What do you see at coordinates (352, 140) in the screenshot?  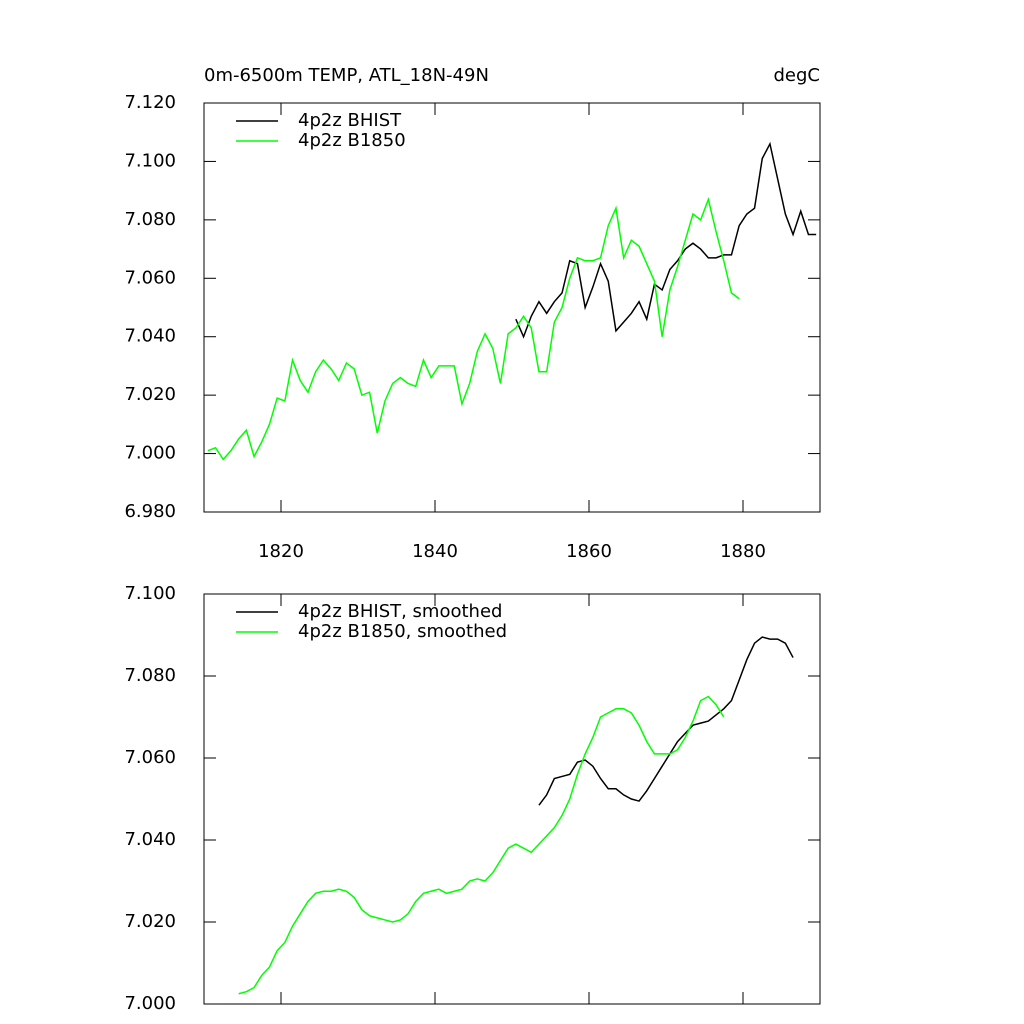 I see `legend-label: 4p2z B1850` at bounding box center [352, 140].